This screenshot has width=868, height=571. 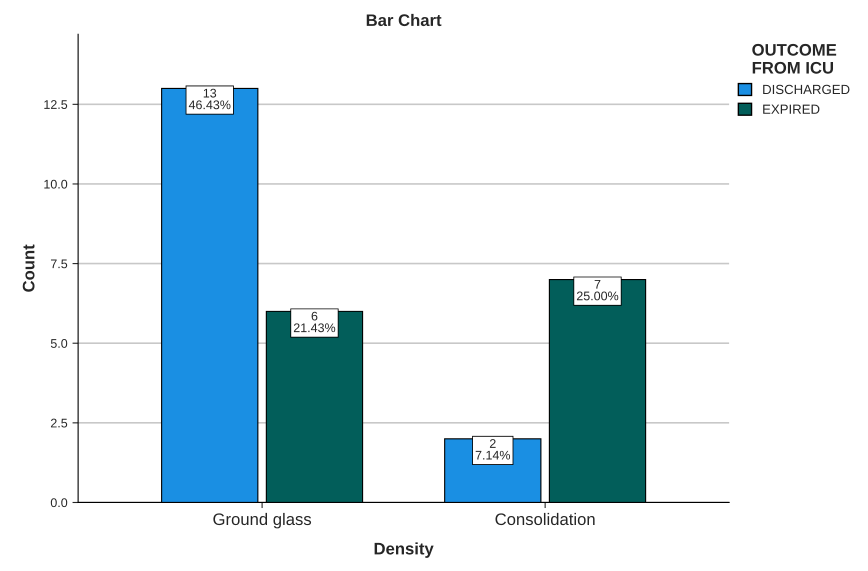 What do you see at coordinates (545, 519) in the screenshot?
I see `x-tick-label: Consolidation` at bounding box center [545, 519].